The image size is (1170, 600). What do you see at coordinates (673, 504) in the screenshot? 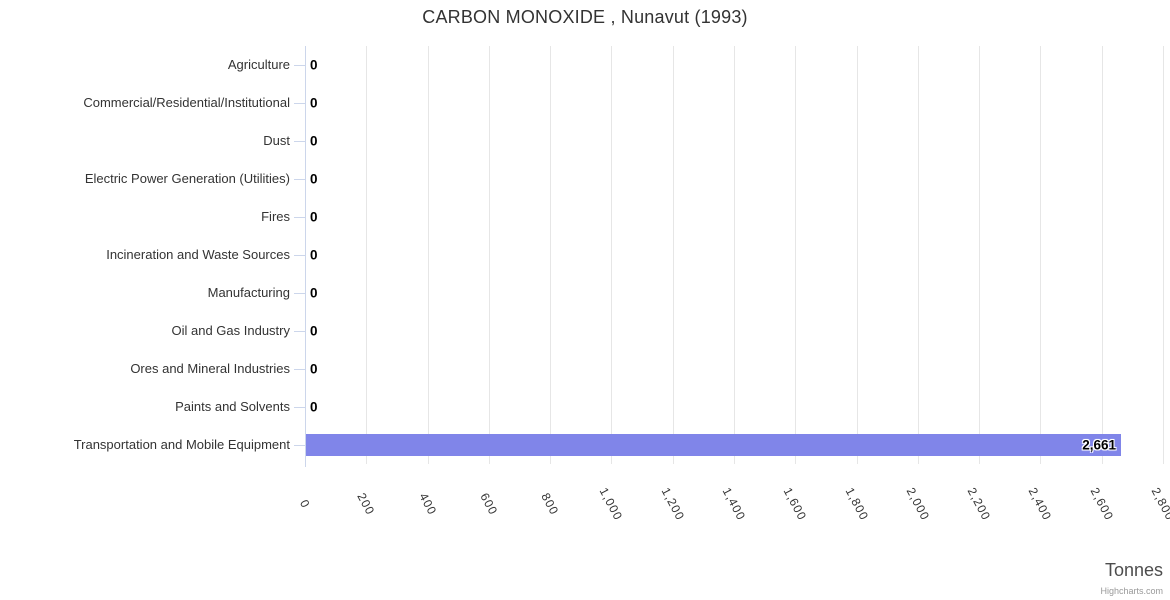
I see `x-axis-tick-label: 1,200` at bounding box center [673, 504].